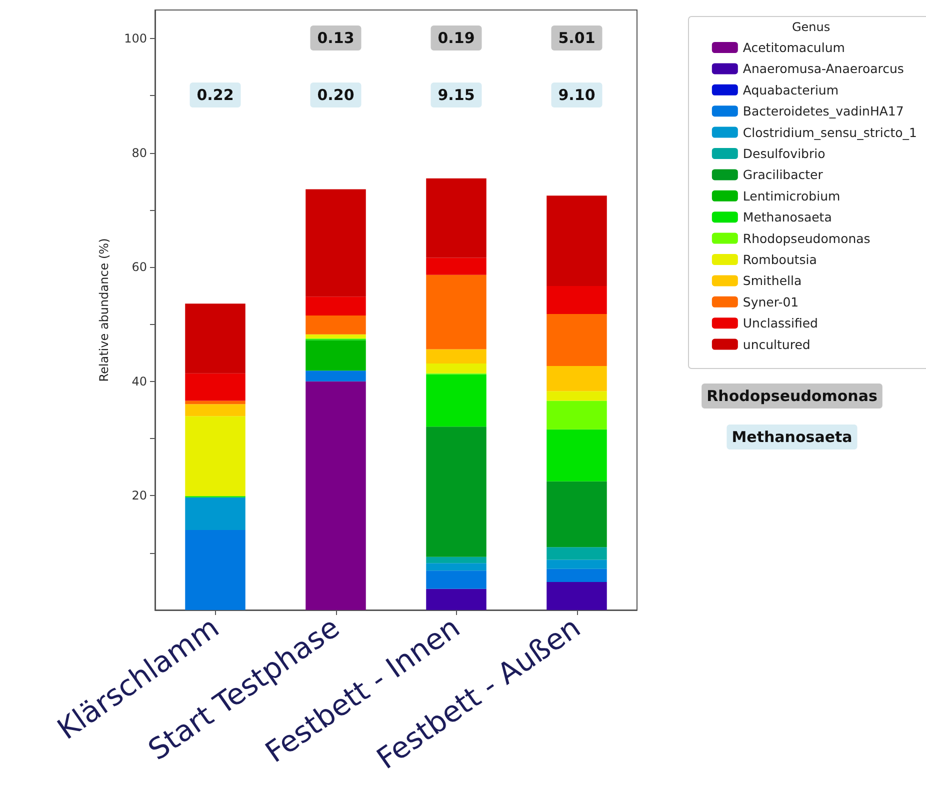  Describe the element at coordinates (823, 111) in the screenshot. I see `legend-label: Bacteroidetes_vadinHA17` at that location.